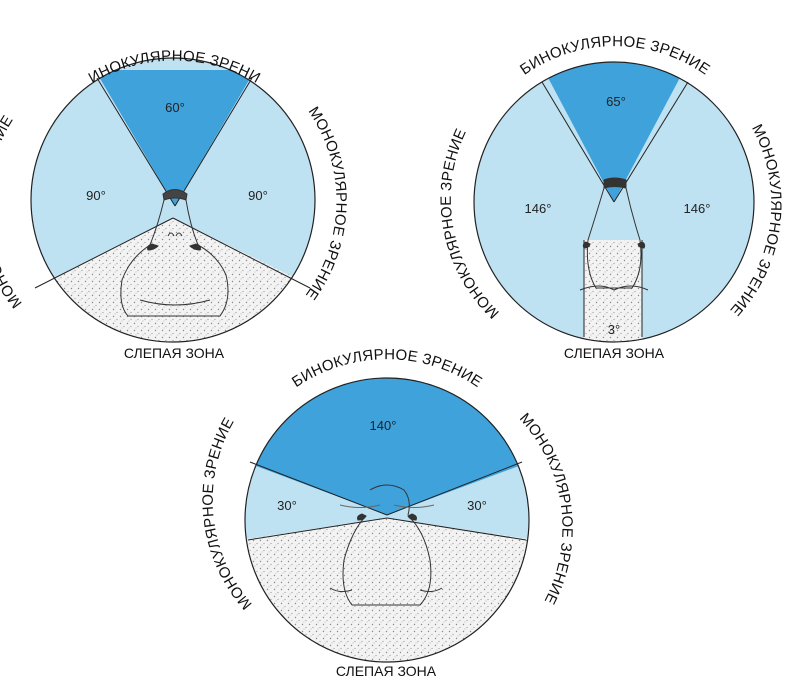  What do you see at coordinates (287, 505) in the screenshot?
I see `monocular-left-angle-label: 30°` at bounding box center [287, 505].